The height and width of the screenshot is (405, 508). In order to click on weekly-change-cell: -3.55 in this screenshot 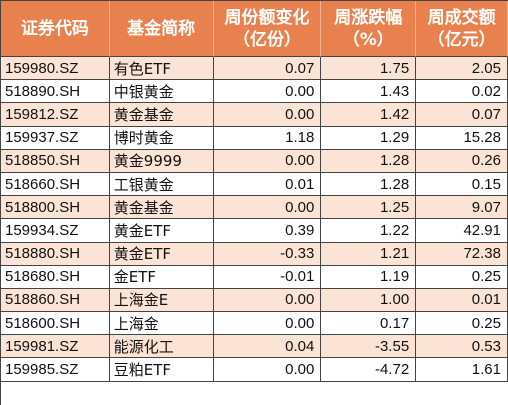, I will do `click(369, 347)`.